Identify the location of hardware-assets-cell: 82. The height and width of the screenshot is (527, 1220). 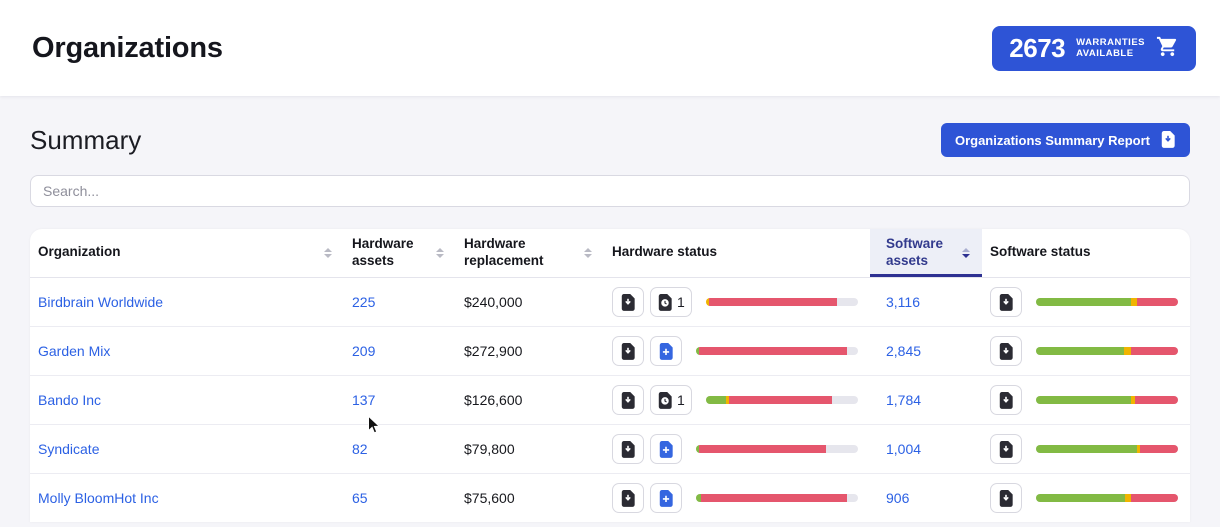
(400, 448).